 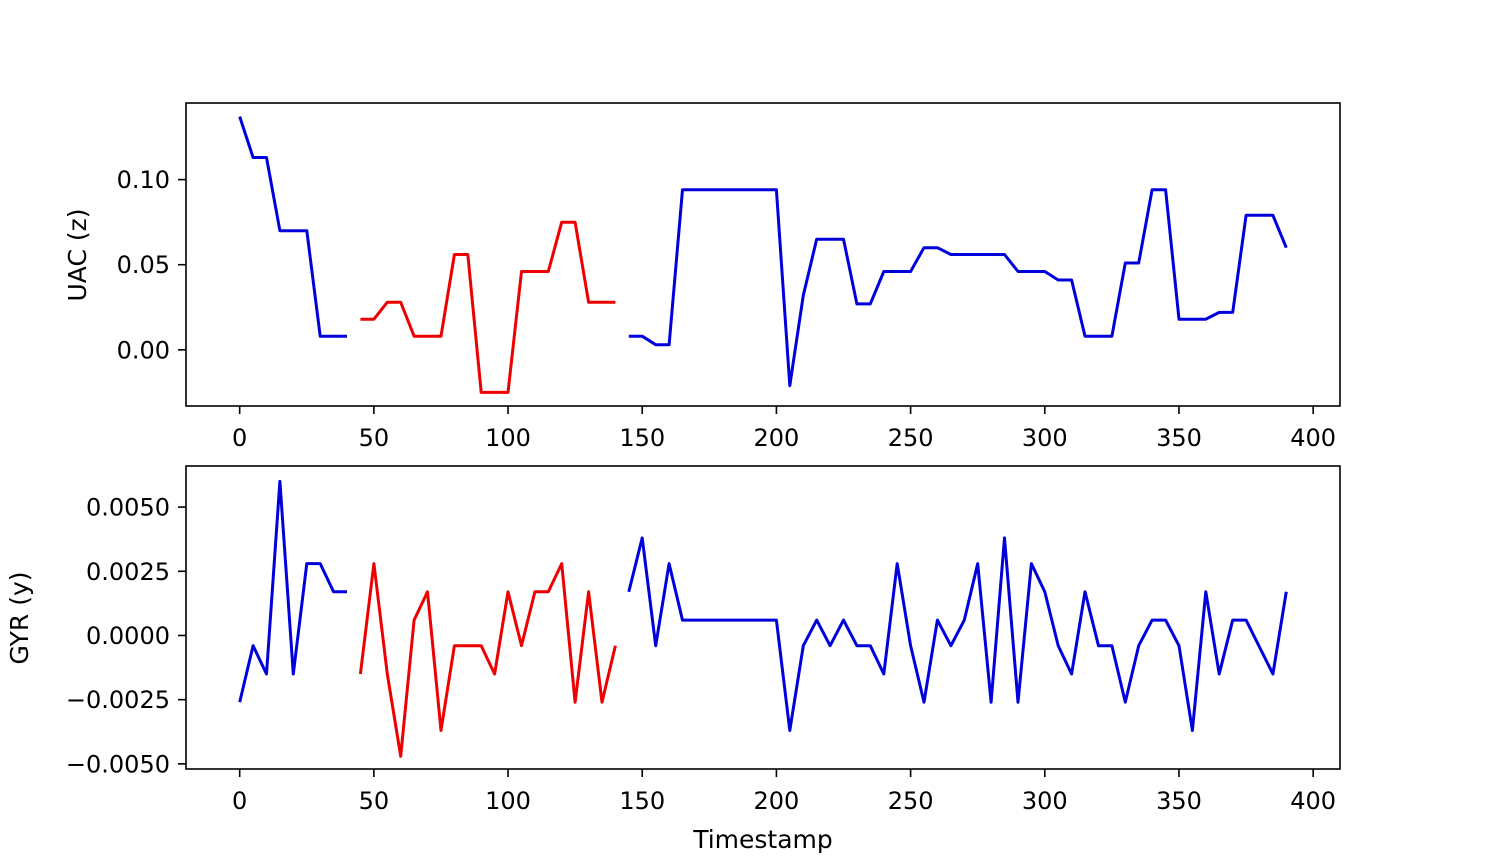 I want to click on bottom-y-tick-label: 0.0000, so click(x=128, y=636).